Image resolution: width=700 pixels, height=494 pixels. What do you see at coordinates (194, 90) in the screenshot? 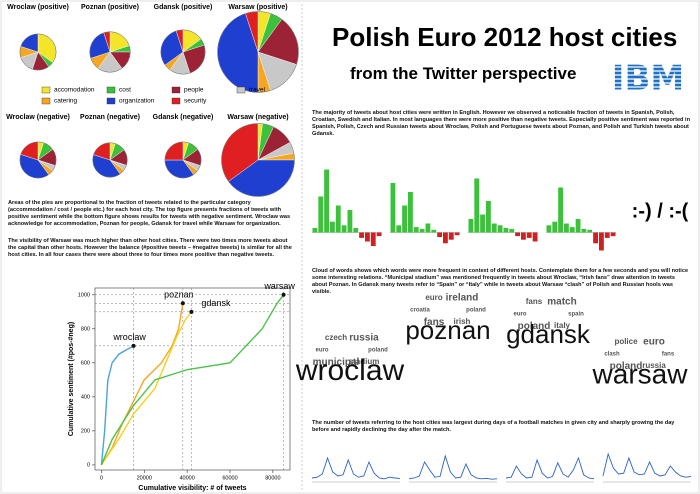
I see `legend-label: people` at bounding box center [194, 90].